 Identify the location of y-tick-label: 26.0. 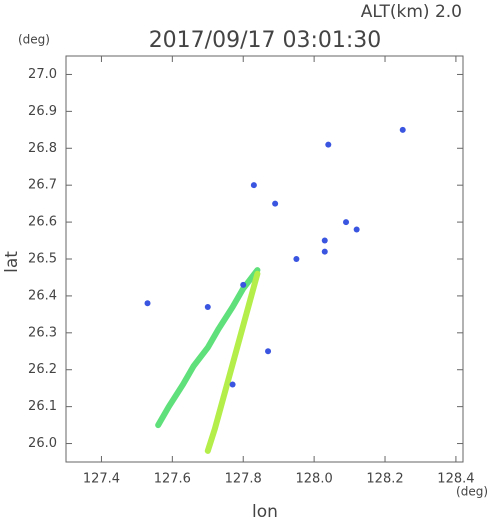
(42, 443).